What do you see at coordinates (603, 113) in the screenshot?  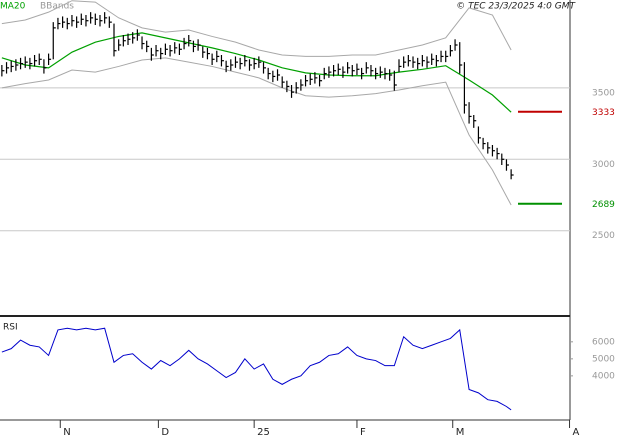 I see `level-label: 3333` at bounding box center [603, 113].